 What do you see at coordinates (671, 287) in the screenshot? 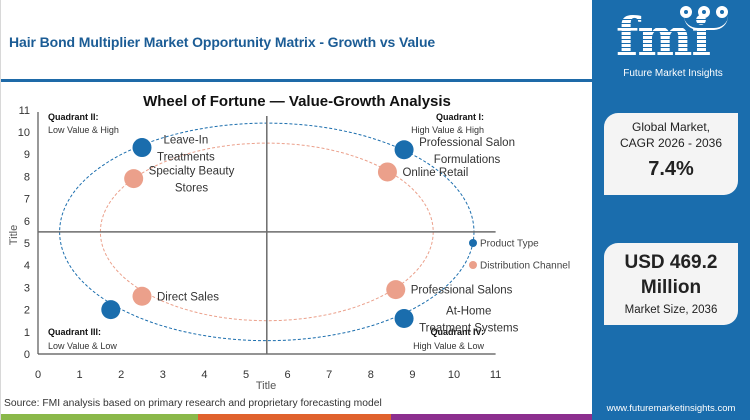
I see `market-size-value-line2: Million` at bounding box center [671, 287].